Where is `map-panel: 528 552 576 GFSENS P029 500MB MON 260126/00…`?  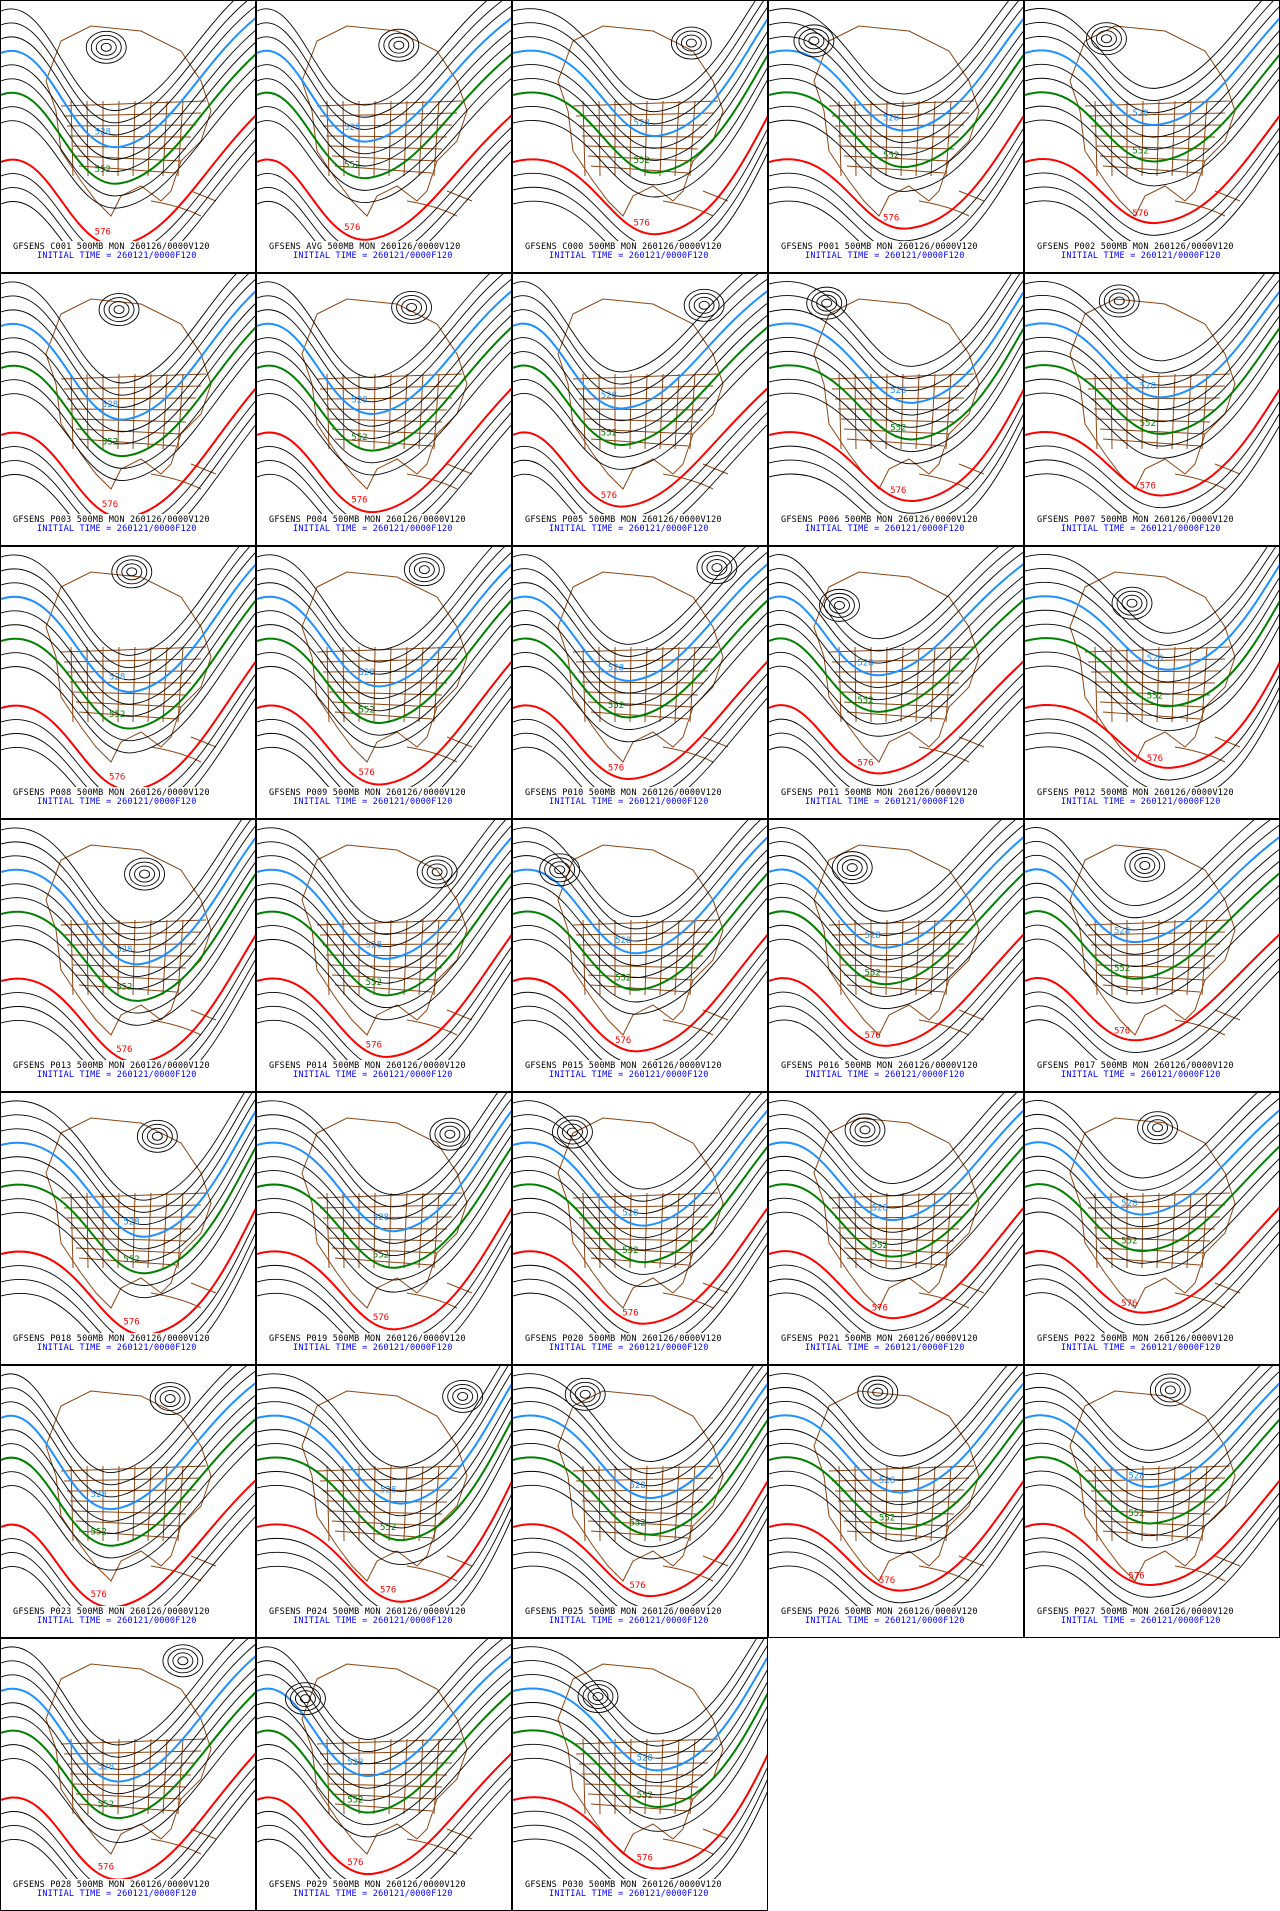
map-panel: 528 552 576 GFSENS P029 500MB MON 260126/00… is located at coordinates (384, 1774).